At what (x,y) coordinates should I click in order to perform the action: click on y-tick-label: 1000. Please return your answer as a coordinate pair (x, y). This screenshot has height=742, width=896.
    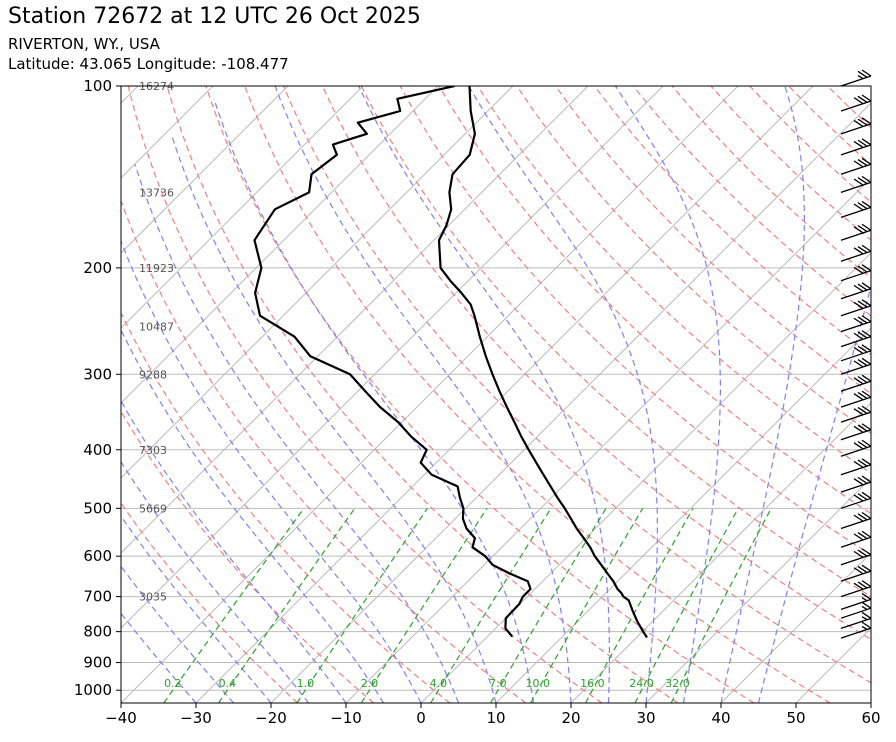
    Looking at the image, I should click on (93, 690).